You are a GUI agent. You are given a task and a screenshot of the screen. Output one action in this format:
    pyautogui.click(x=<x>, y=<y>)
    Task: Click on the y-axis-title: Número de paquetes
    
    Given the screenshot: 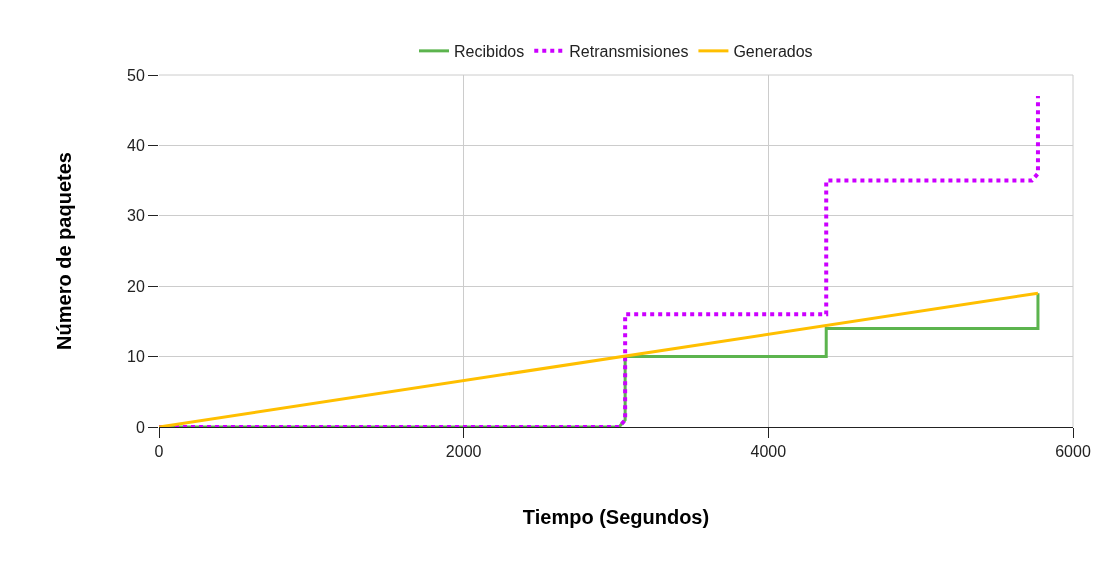 What is the action you would take?
    pyautogui.click(x=63, y=251)
    